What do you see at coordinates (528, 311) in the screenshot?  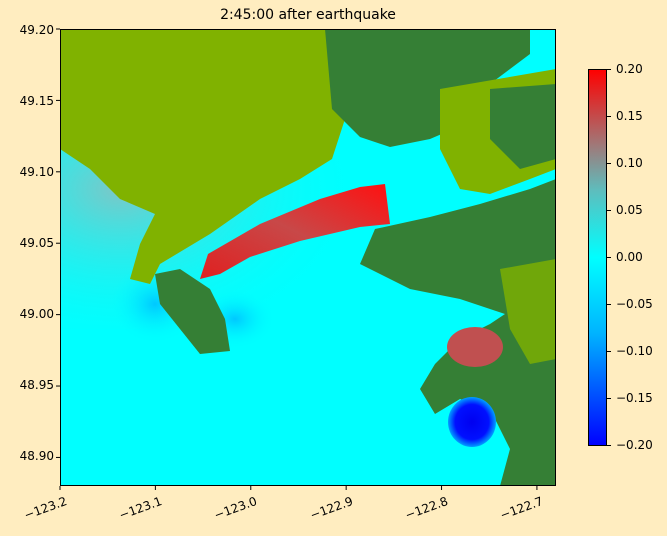 I see `lowland-region` at bounding box center [528, 311].